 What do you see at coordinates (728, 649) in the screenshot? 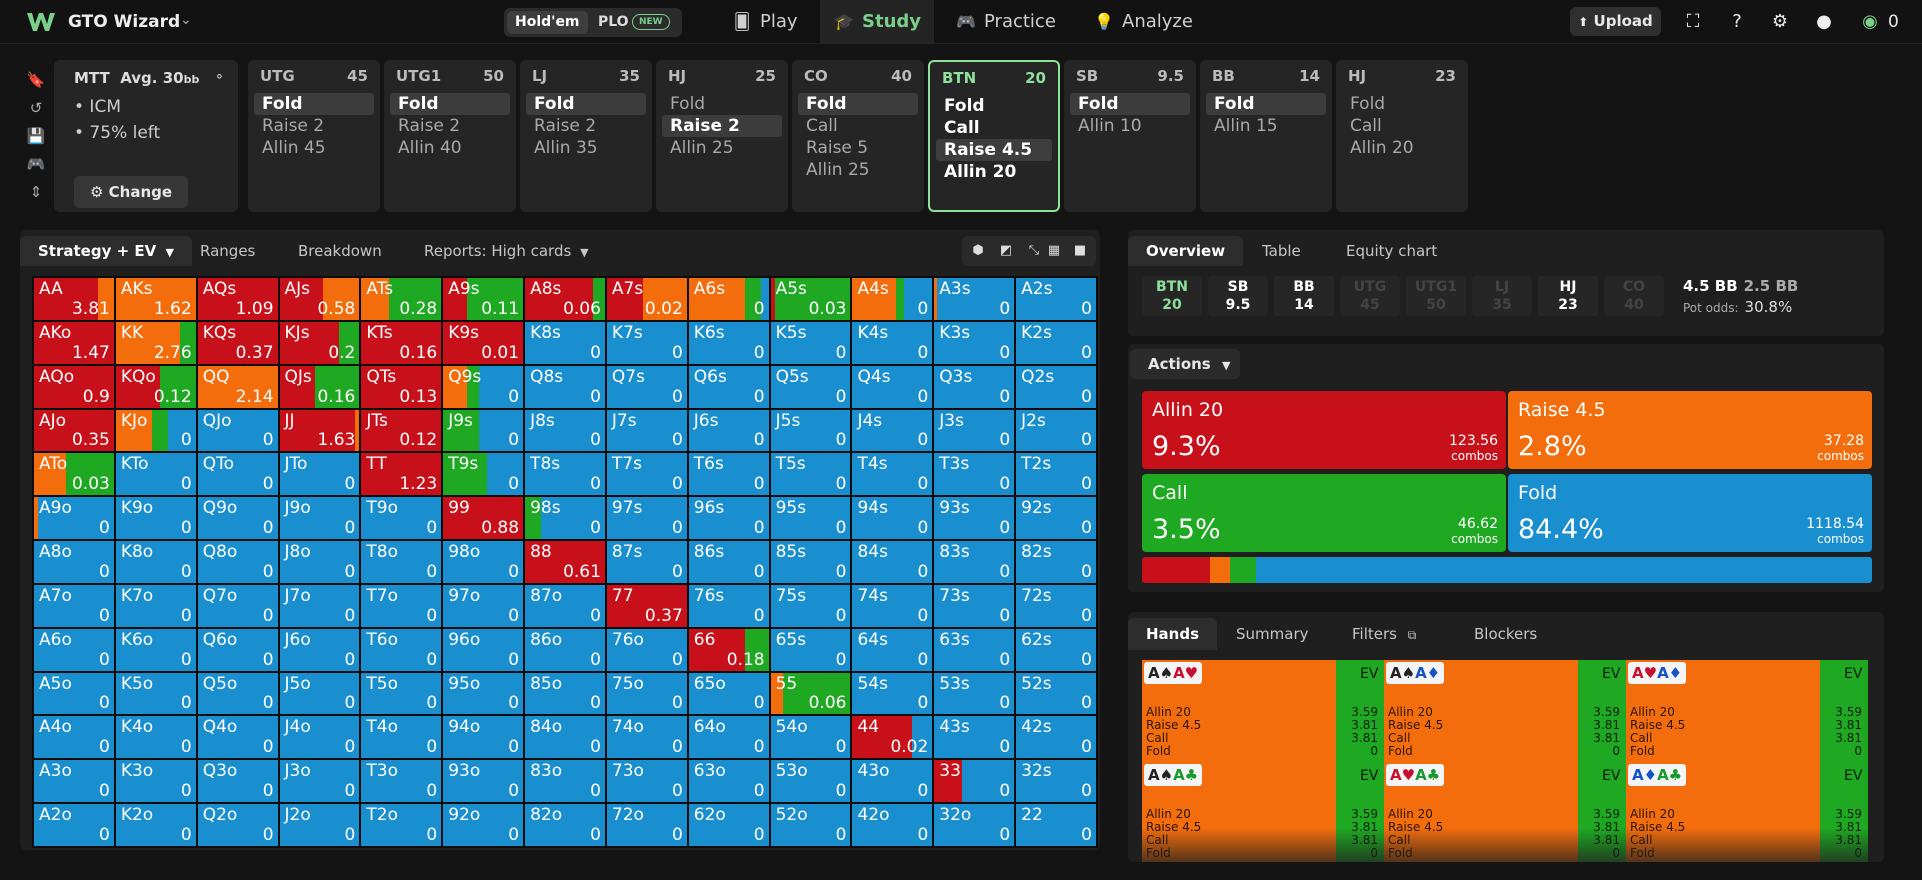
I see `matrix-cell: 66 0.18` at bounding box center [728, 649].